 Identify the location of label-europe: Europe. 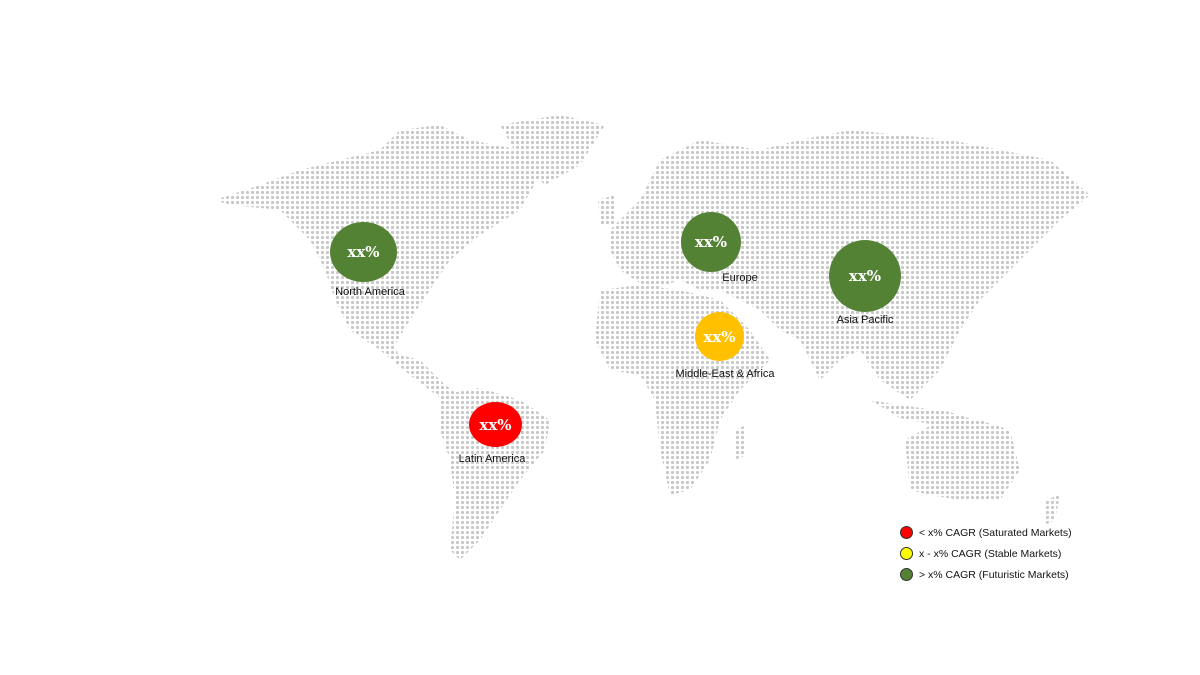
(740, 278).